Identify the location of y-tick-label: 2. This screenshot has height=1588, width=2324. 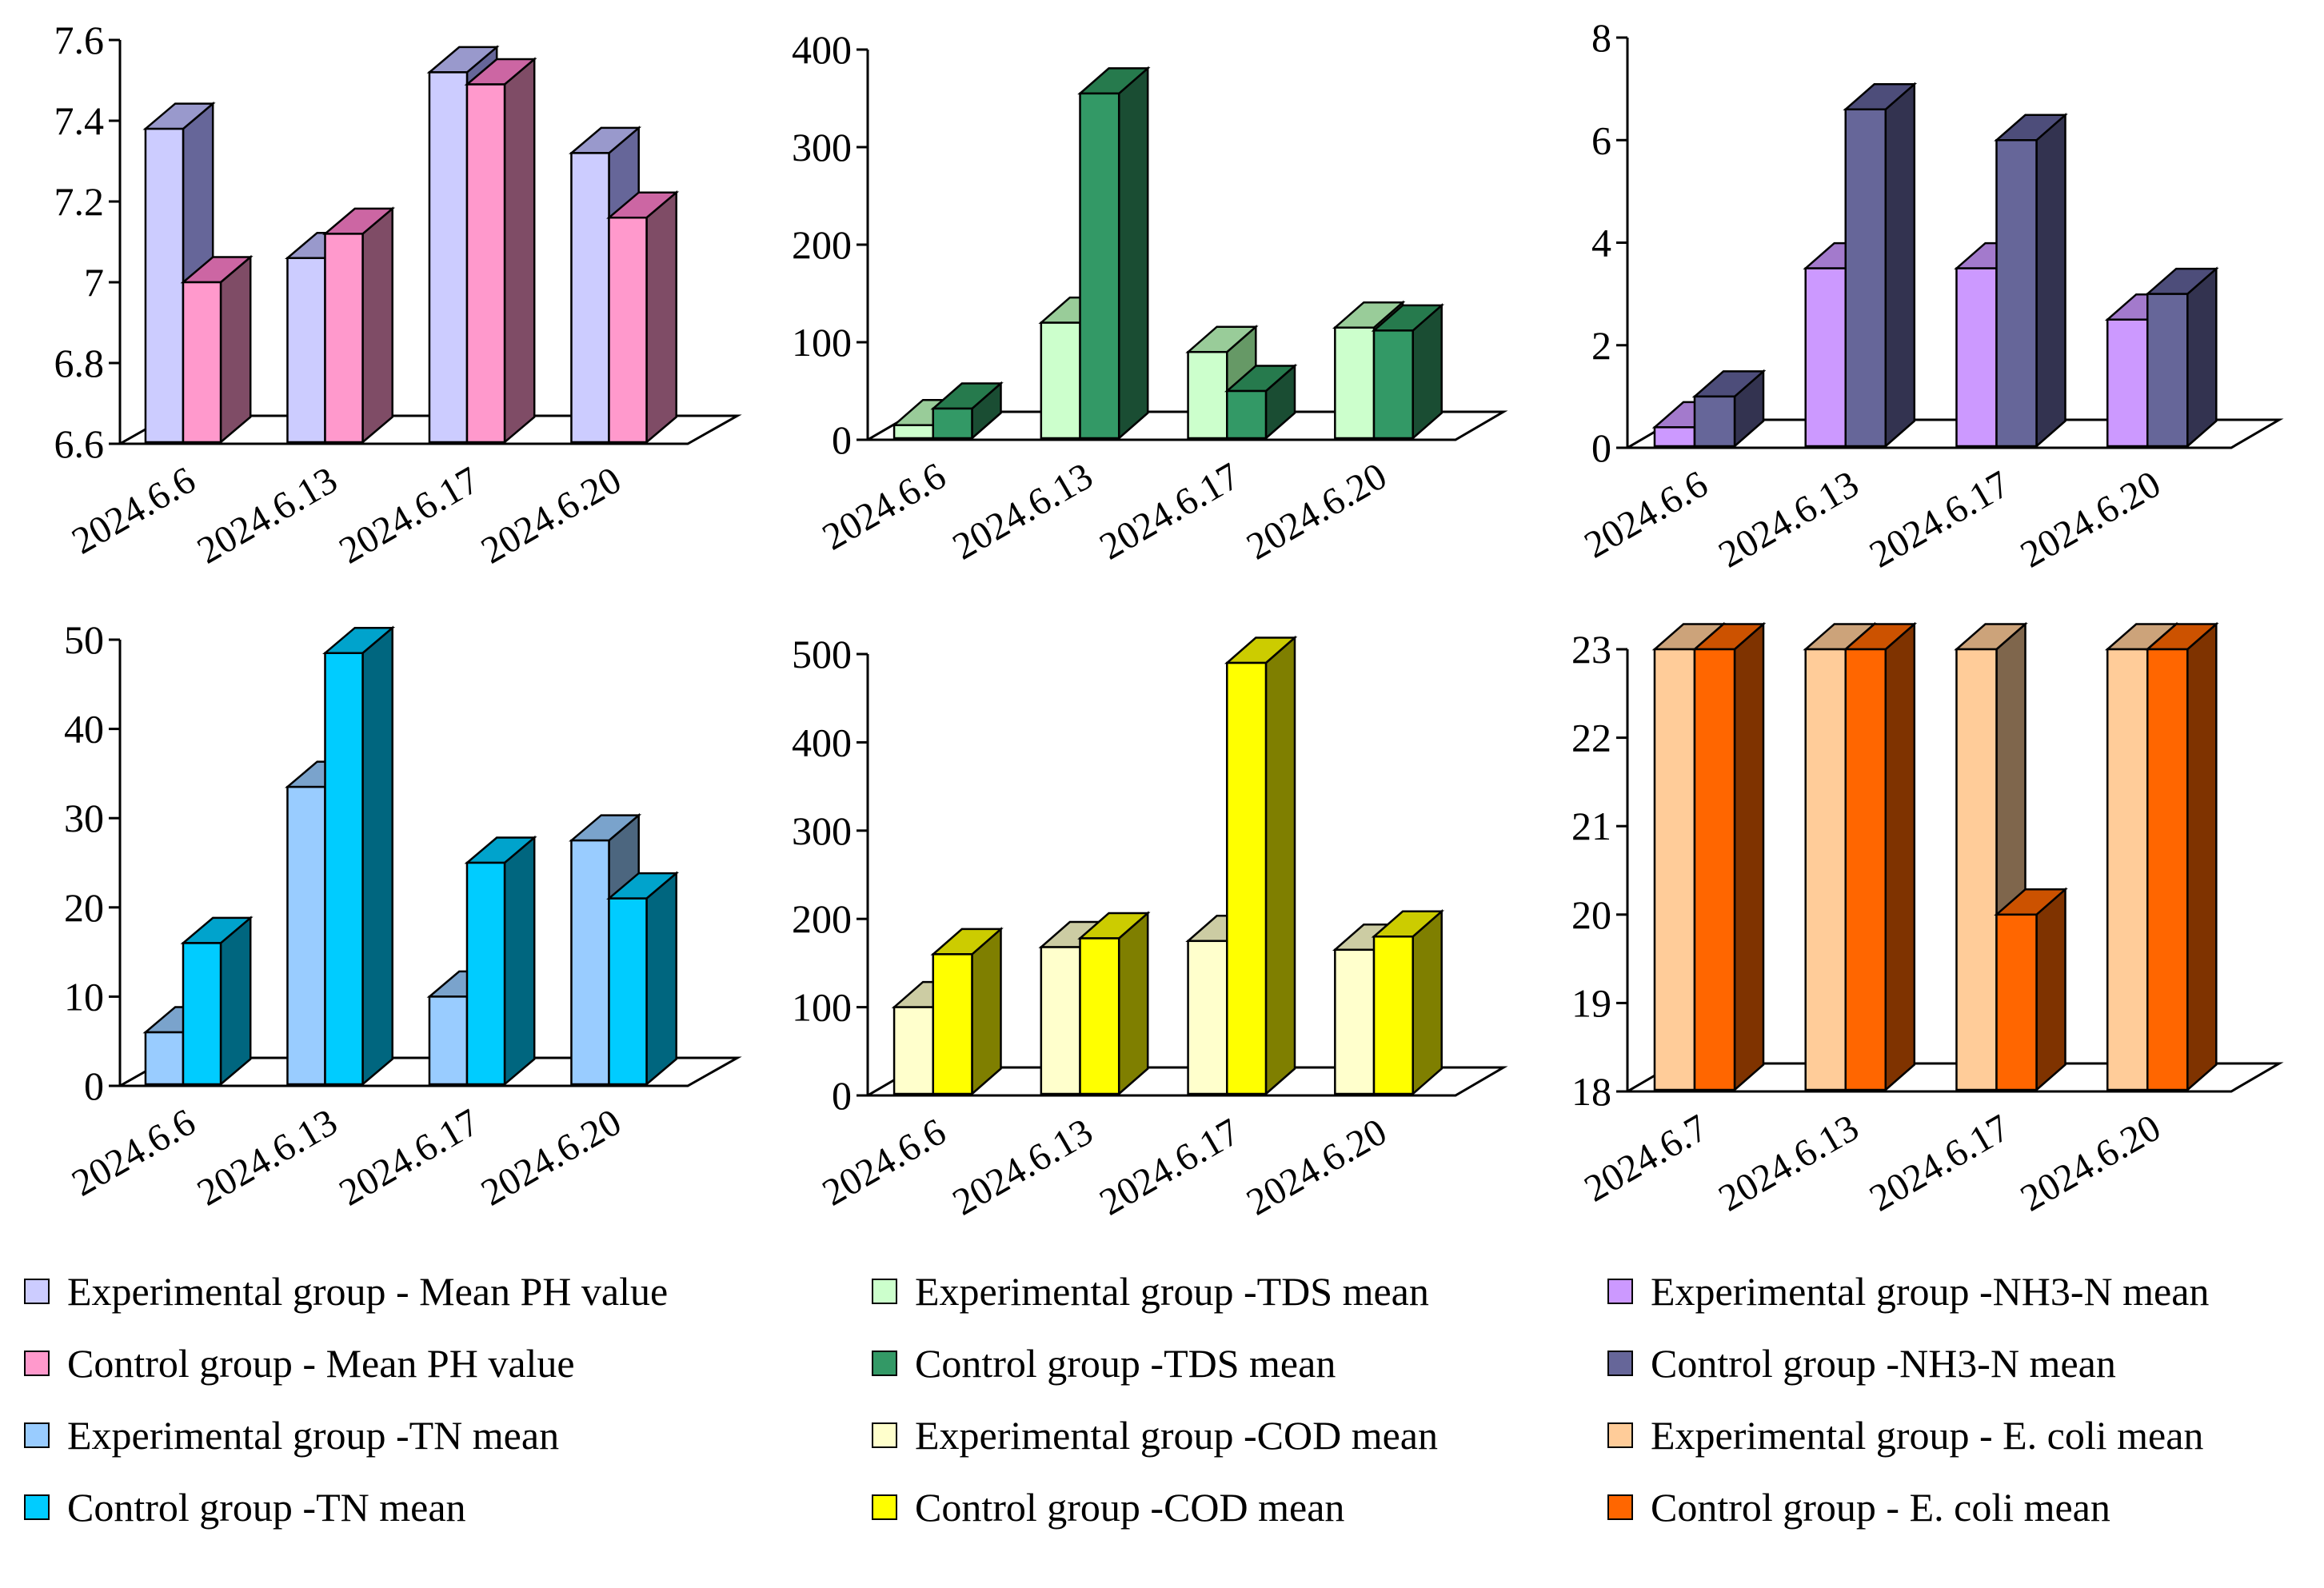
(1601, 345).